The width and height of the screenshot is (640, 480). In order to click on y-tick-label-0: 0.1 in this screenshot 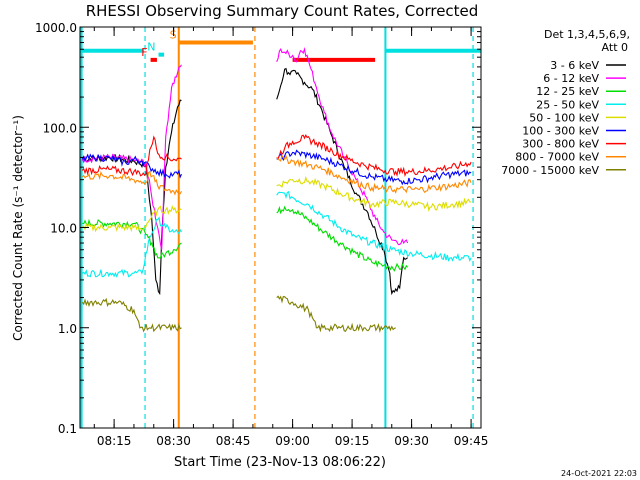, I will do `click(67, 429)`.